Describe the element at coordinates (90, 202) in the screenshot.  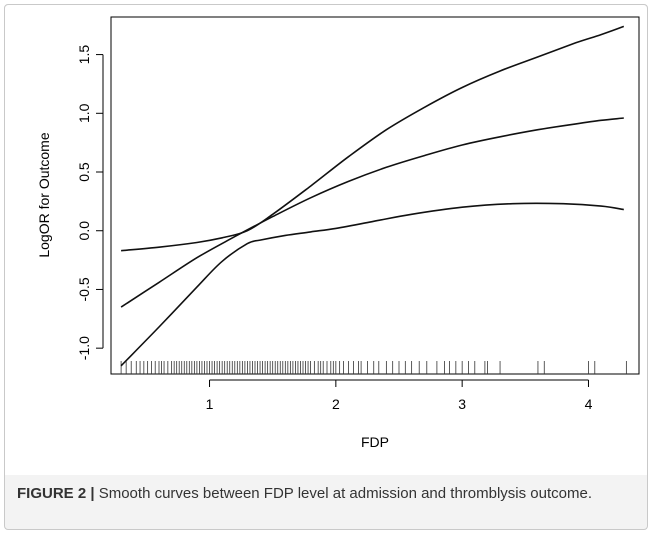
I see `y-axis: -1.0 -0.5 0.0 0.5 1.0 1.5` at that location.